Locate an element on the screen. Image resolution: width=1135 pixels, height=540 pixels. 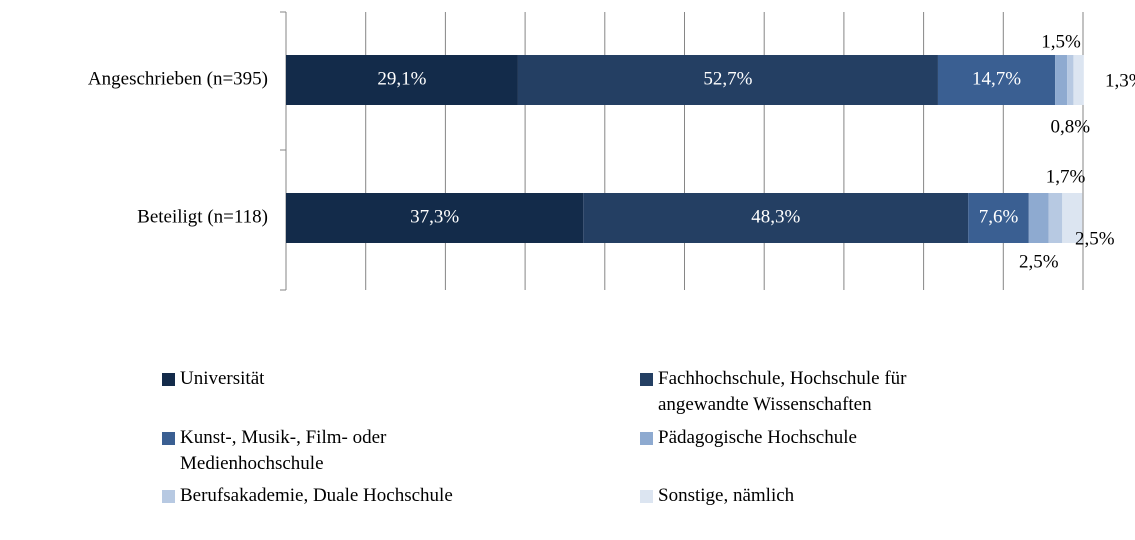
y-tick-label: Angeschrieben (n=395) is located at coordinates (178, 78).